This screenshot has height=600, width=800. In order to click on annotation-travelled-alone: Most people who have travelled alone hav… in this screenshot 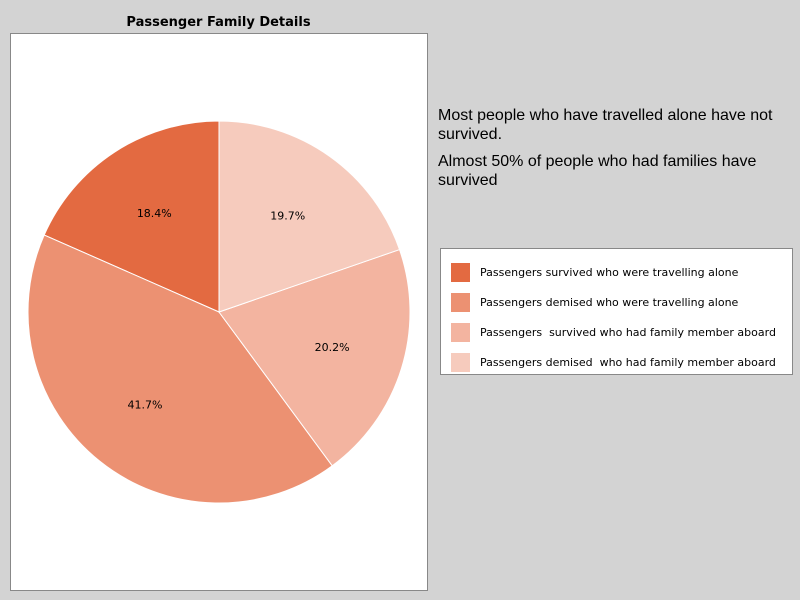, I will do `click(605, 125)`.